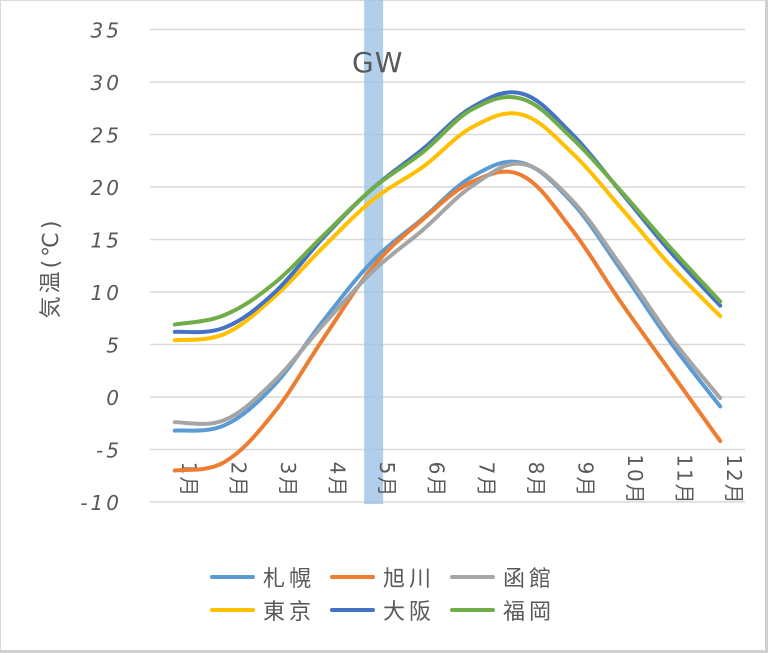 This screenshot has width=768, height=653. What do you see at coordinates (766, 326) in the screenshot?
I see `frame-edge-right` at bounding box center [766, 326].